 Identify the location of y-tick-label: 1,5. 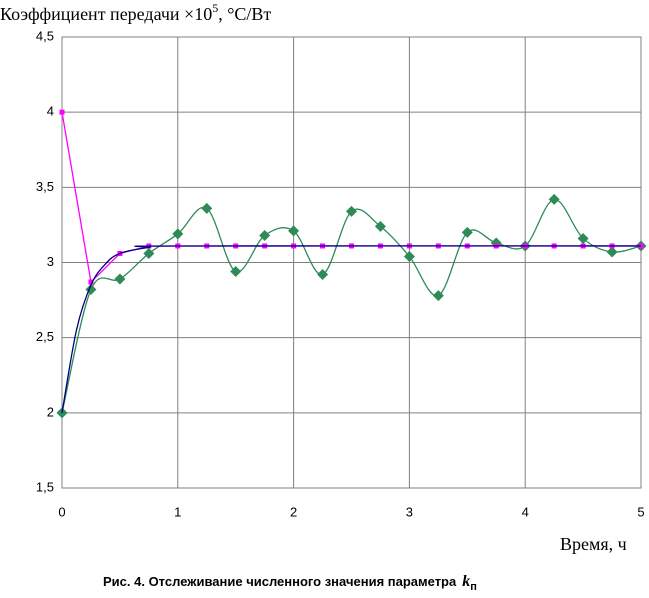
(45, 486).